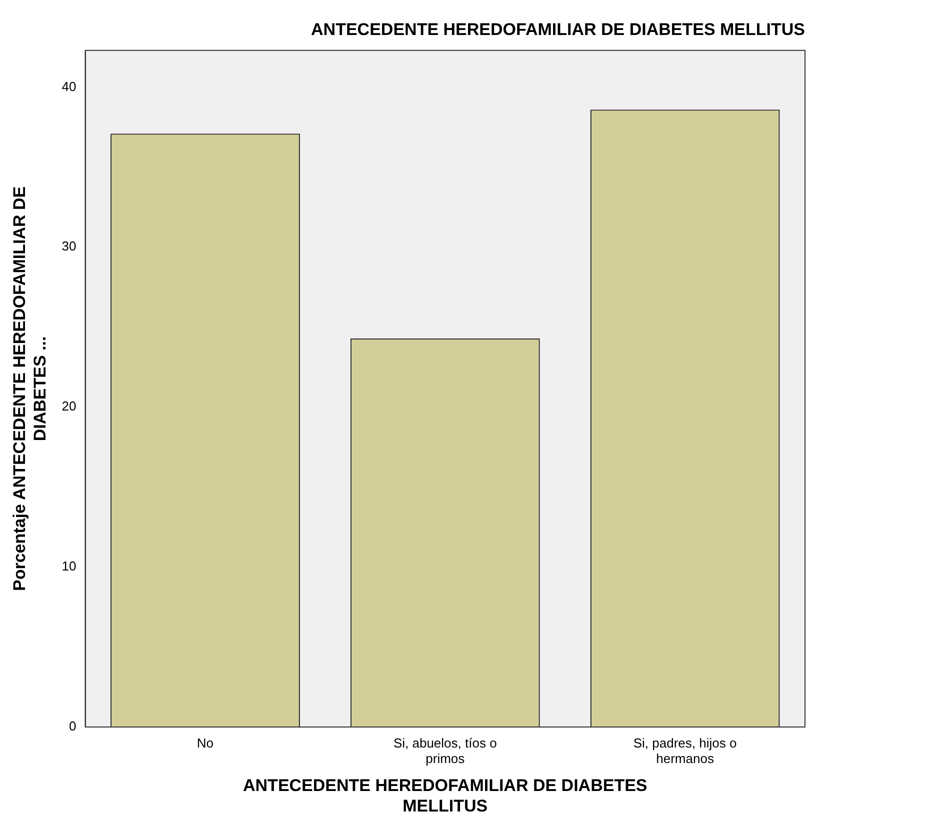 The width and height of the screenshot is (930, 825). What do you see at coordinates (69, 406) in the screenshot?
I see `y-tick-label: 20` at bounding box center [69, 406].